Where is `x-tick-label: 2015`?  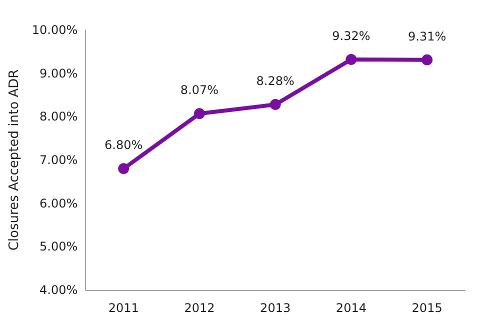
x-tick-label: 2015 is located at coordinates (427, 308).